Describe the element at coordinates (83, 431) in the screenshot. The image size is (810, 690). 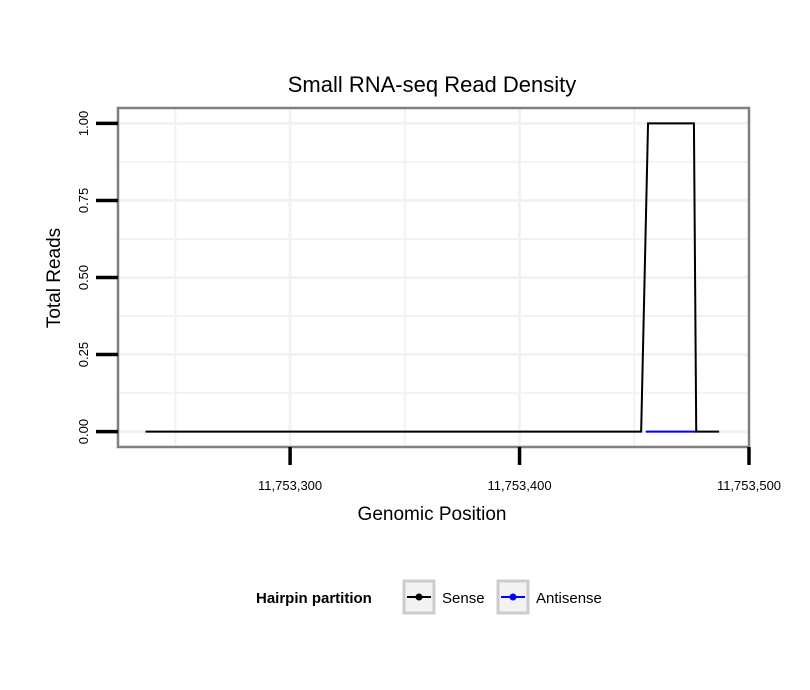
I see `y-tick-label: 0.00` at that location.